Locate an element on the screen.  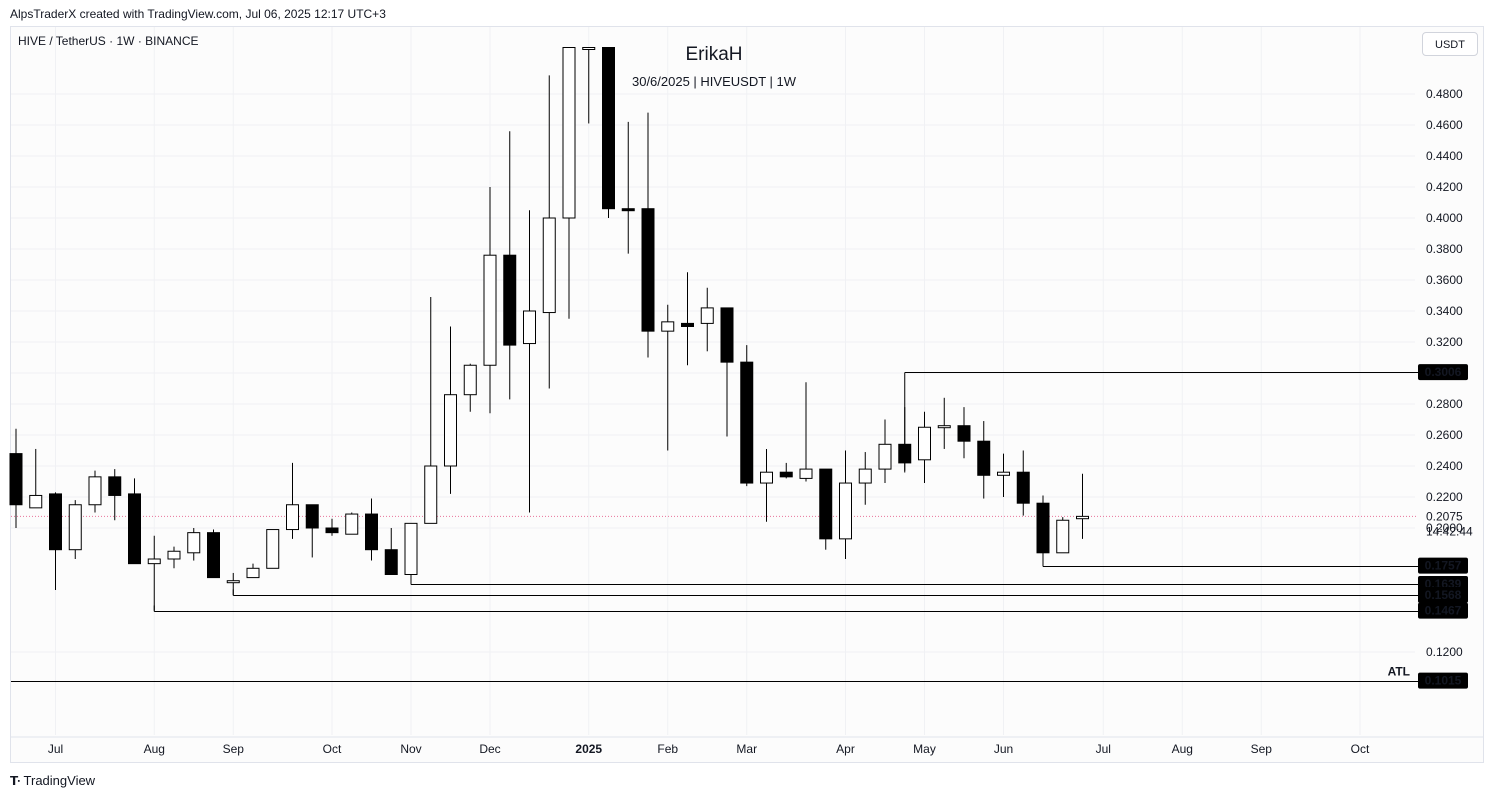
price-tick-label: 0.2000 is located at coordinates (1444, 528).